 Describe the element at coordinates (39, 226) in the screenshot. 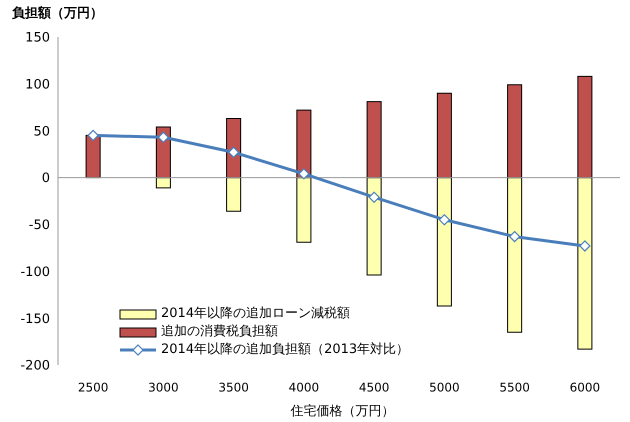

I see `y-tick-label: -50` at that location.